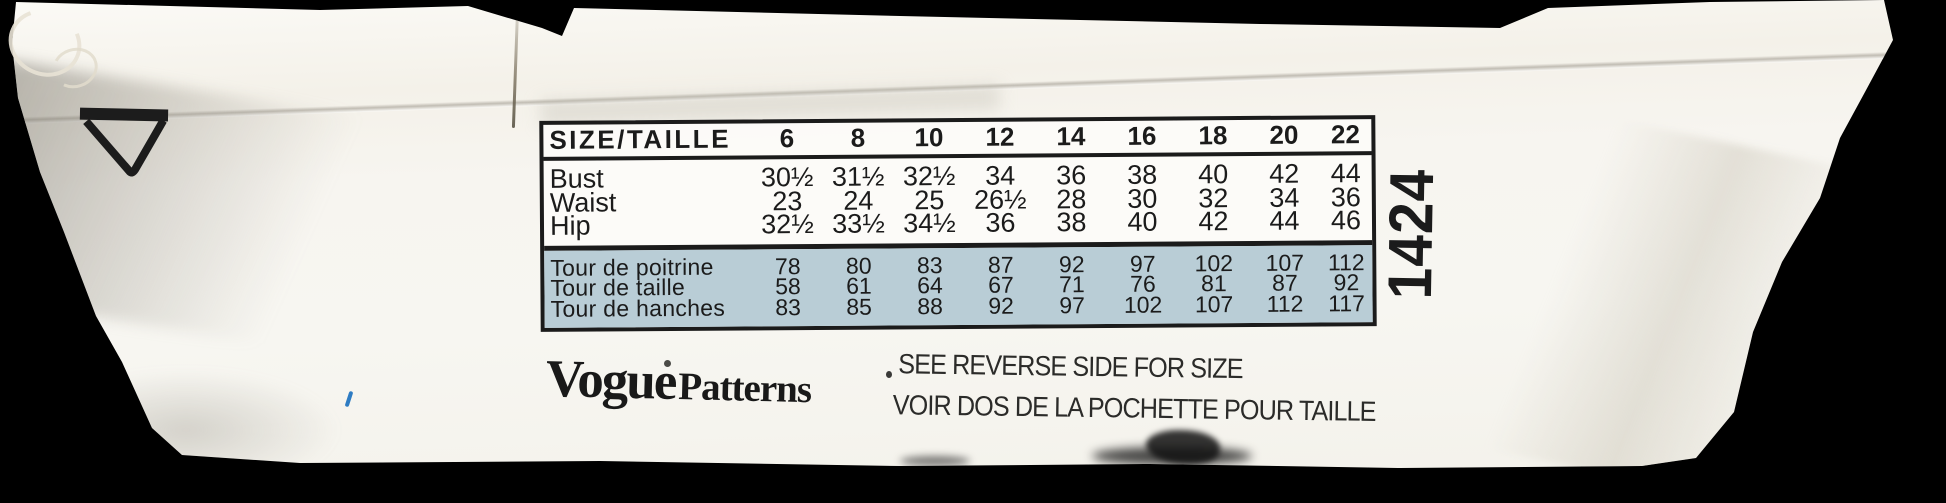 Image resolution: width=1946 pixels, height=503 pixels. I want to click on table-cell: 34½, so click(929, 223).